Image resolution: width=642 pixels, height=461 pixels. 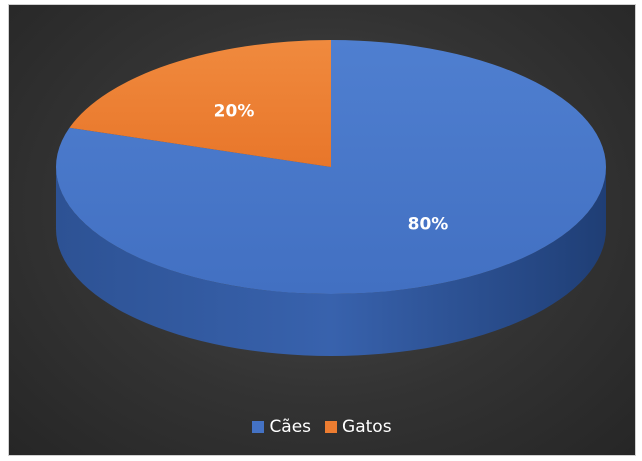 What do you see at coordinates (428, 225) in the screenshot?
I see `data-label-caes: 80%` at bounding box center [428, 225].